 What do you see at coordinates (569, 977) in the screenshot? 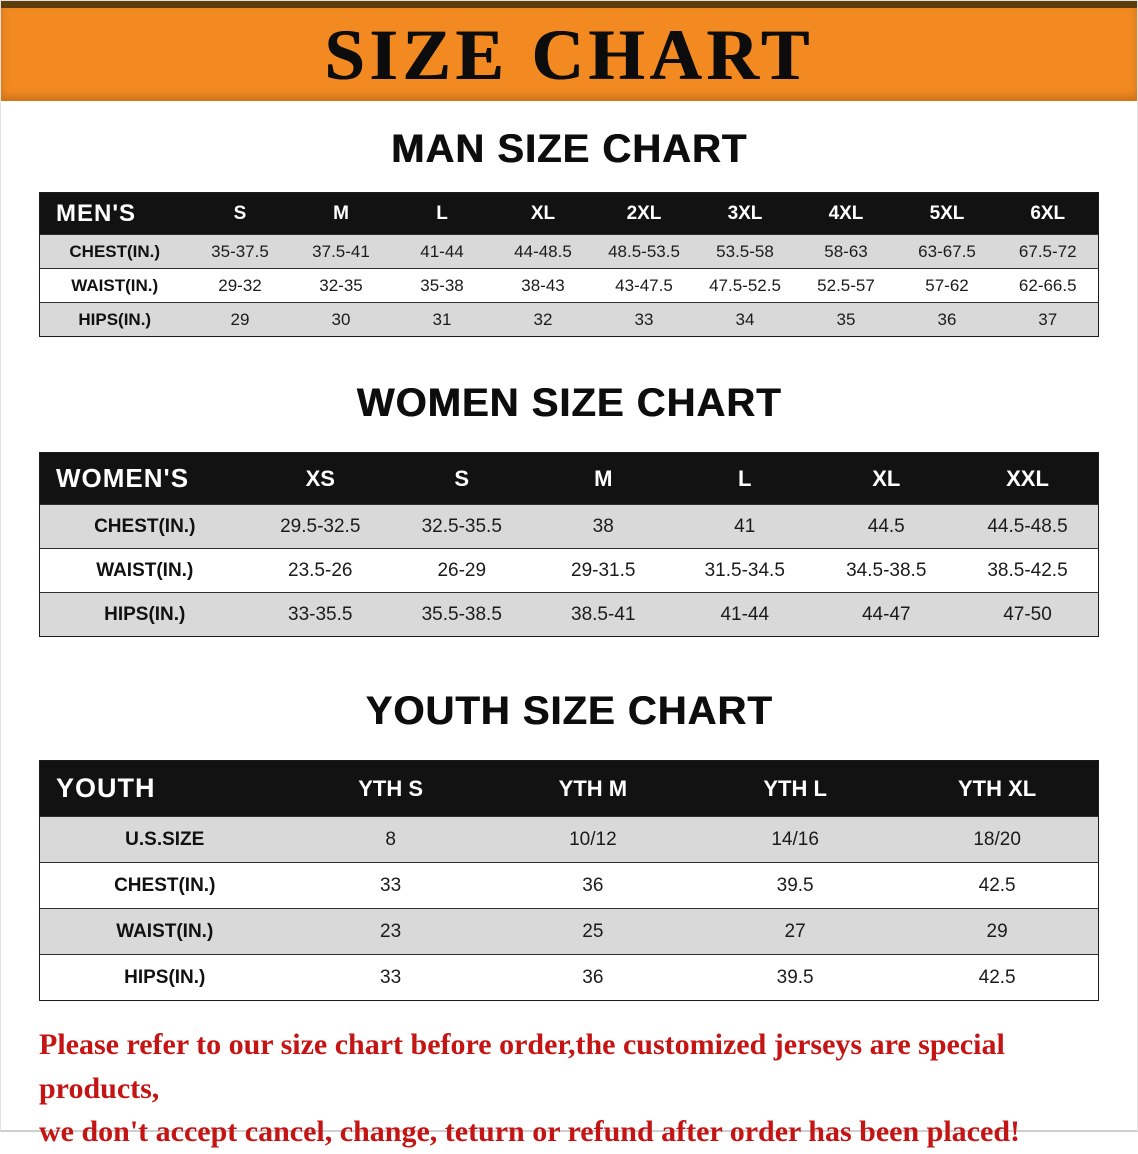
I see `table-row: HIPS(IN.) 33 36 39.5 42.5` at bounding box center [569, 977].